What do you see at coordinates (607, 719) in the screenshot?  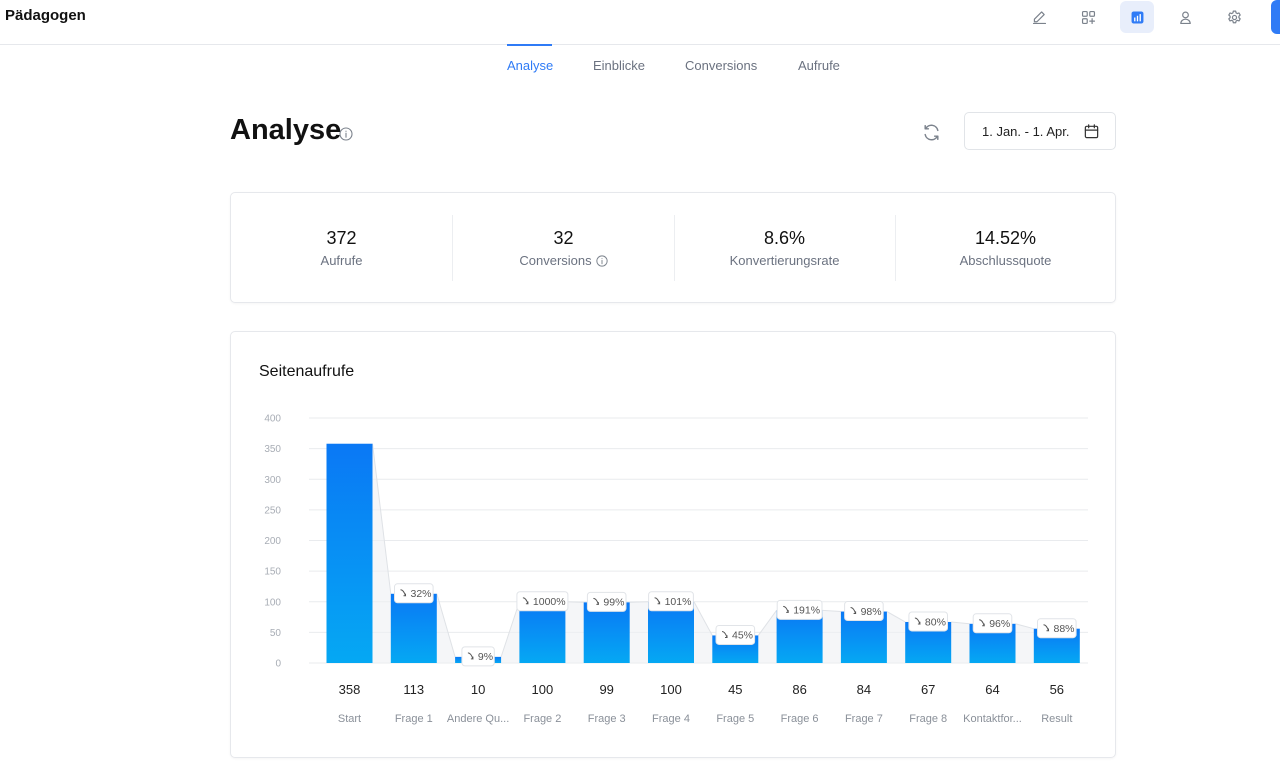 I see `category-label: Frage 3` at bounding box center [607, 719].